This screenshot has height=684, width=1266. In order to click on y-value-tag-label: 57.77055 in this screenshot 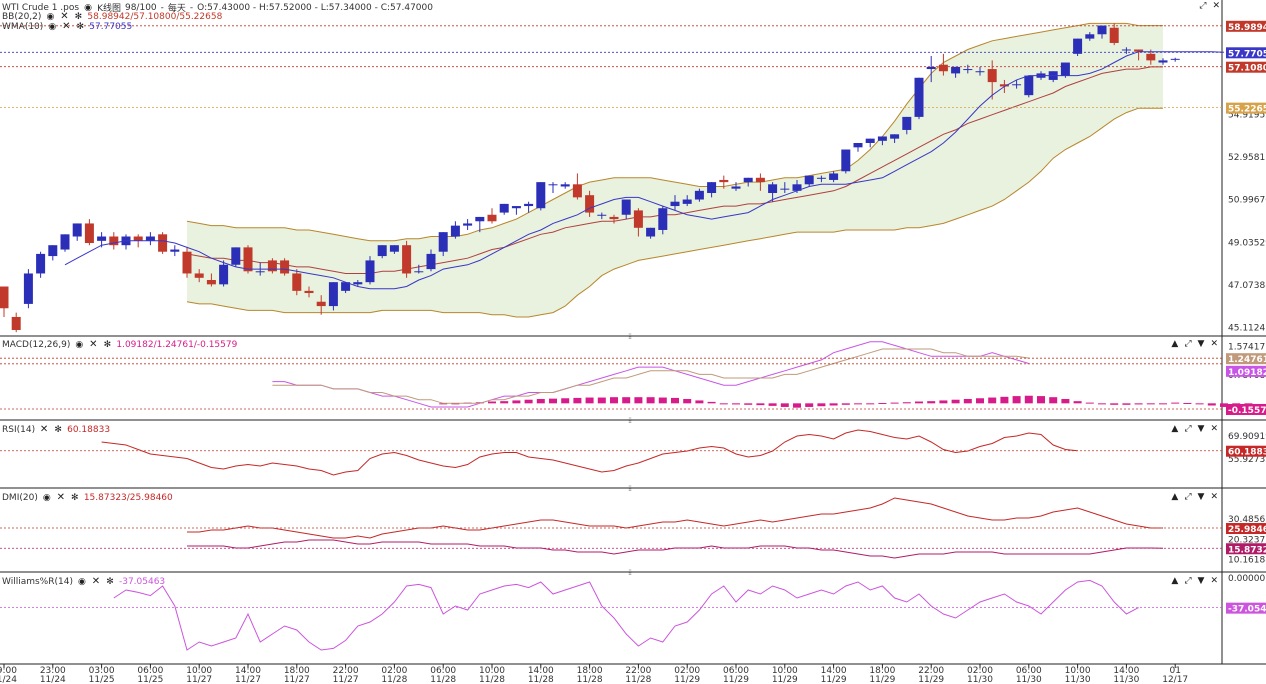, I will do `click(1247, 54)`.